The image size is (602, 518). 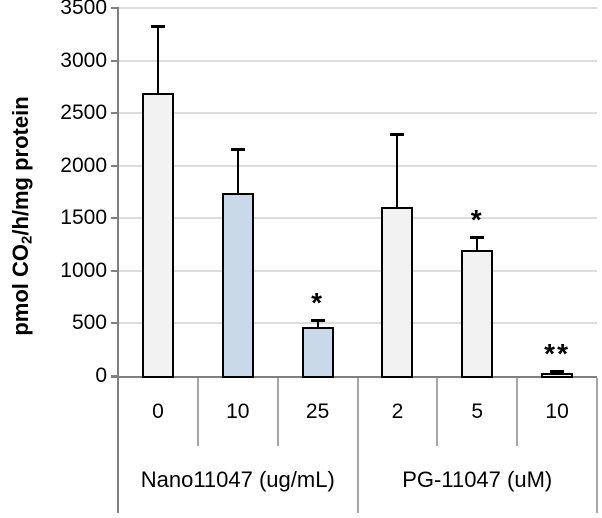 What do you see at coordinates (83, 218) in the screenshot?
I see `y-tick-label-1500: 1500` at bounding box center [83, 218].